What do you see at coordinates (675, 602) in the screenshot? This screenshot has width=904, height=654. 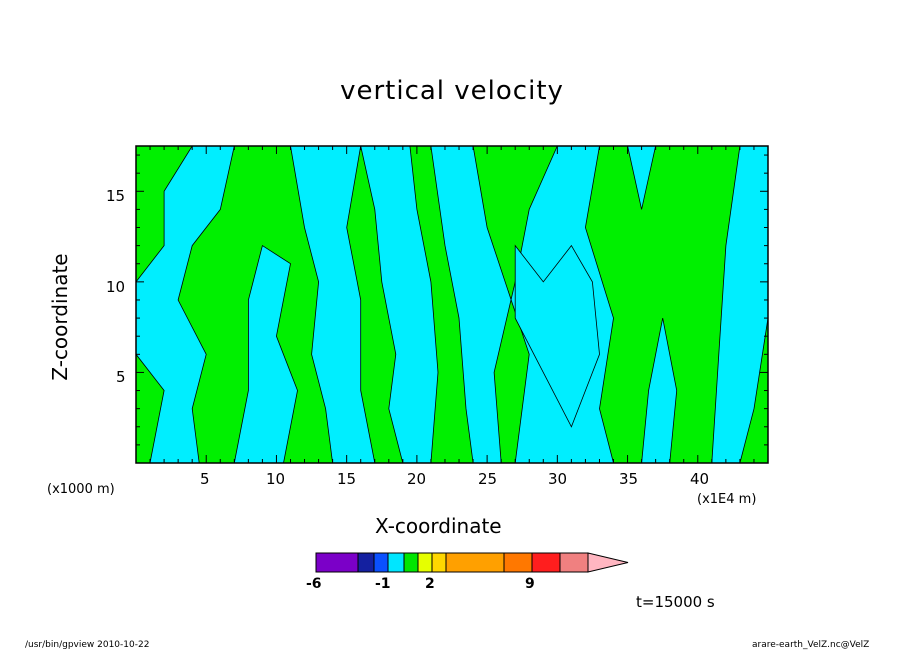 I see `time-label: t=15000 s` at bounding box center [675, 602].